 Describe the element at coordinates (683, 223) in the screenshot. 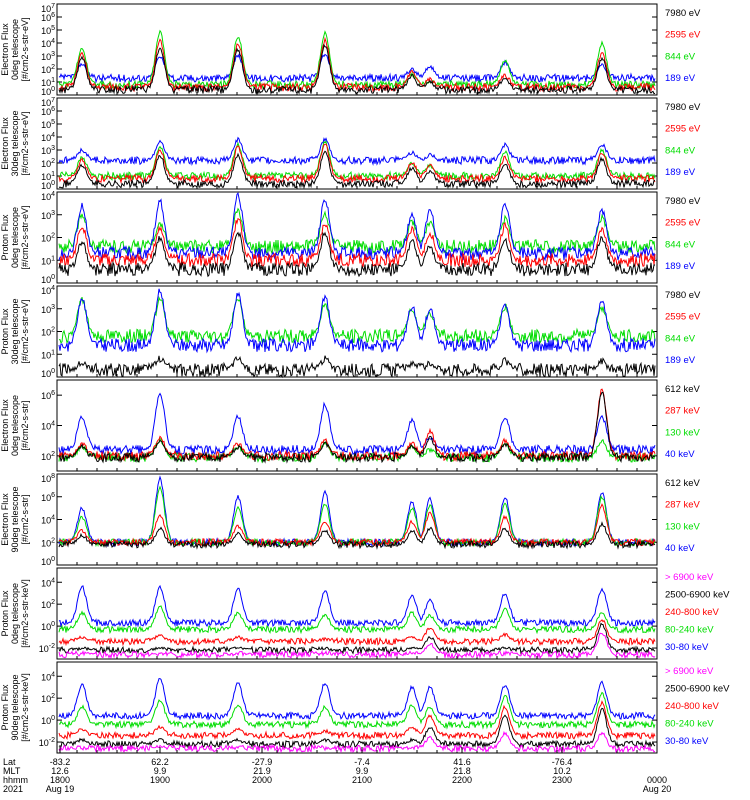

I see `legend-entry: 2595 eV` at that location.